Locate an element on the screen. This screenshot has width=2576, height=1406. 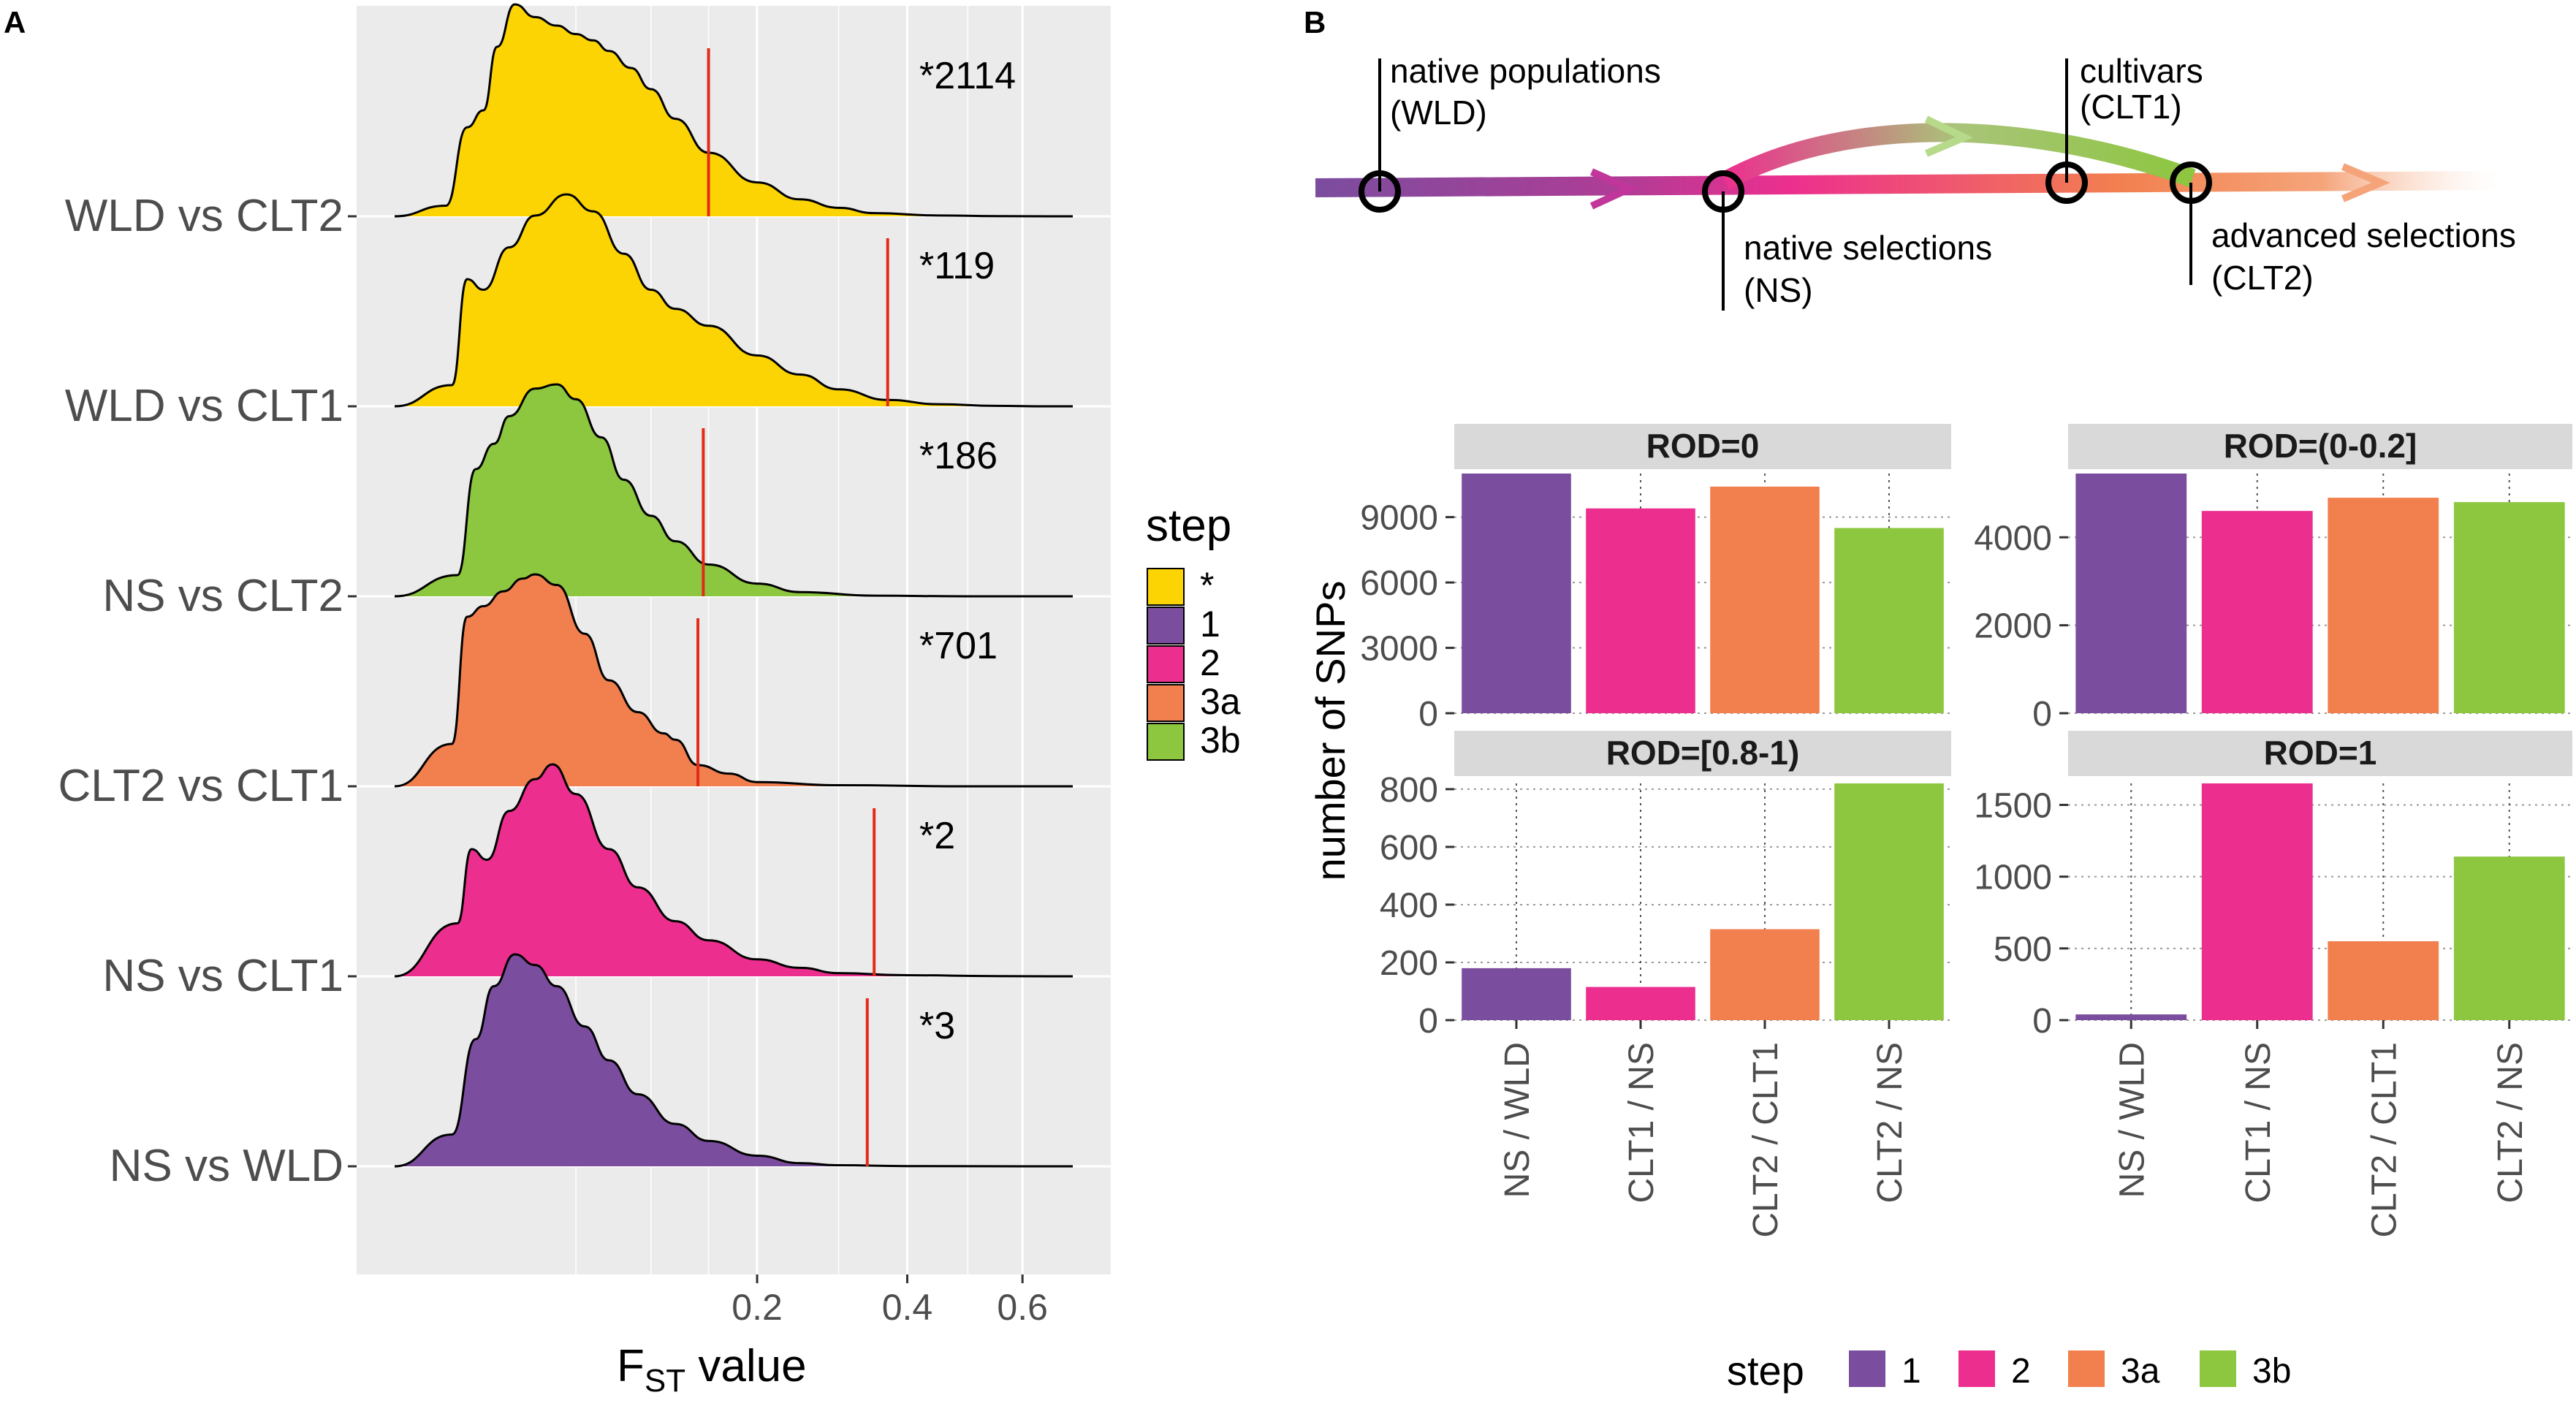
ridge-legend-label: 3a is located at coordinates (1220, 701).